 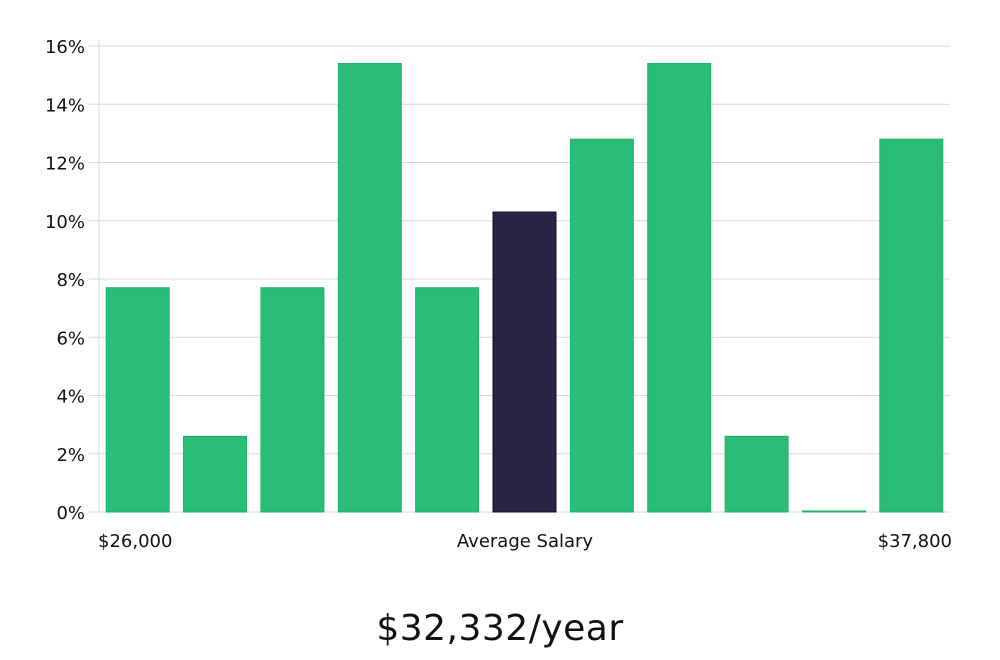 I want to click on x-axis-title: Average Salary, so click(x=525, y=541).